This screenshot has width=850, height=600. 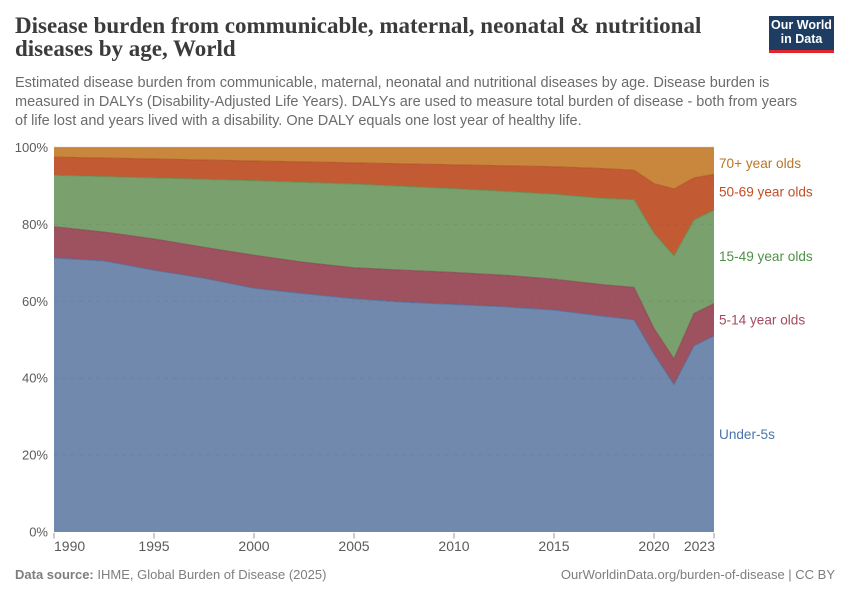 What do you see at coordinates (762, 320) in the screenshot?
I see `svg-text: 5-14 year olds` at bounding box center [762, 320].